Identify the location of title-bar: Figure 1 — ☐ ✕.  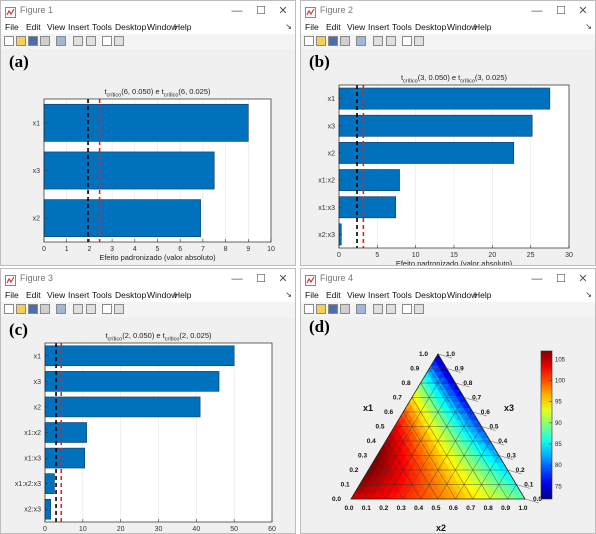
(148, 11).